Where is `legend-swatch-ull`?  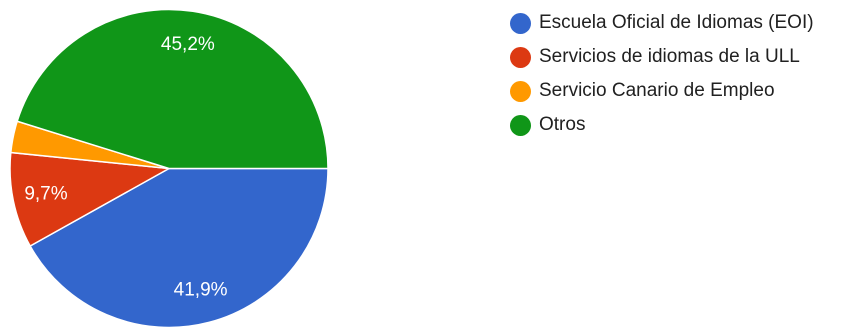 legend-swatch-ull is located at coordinates (520, 57).